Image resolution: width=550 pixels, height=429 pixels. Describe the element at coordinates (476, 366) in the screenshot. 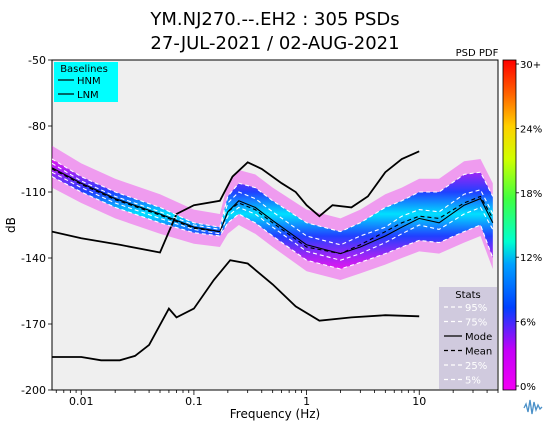

I see `stats-legend-label: 25%` at that location.